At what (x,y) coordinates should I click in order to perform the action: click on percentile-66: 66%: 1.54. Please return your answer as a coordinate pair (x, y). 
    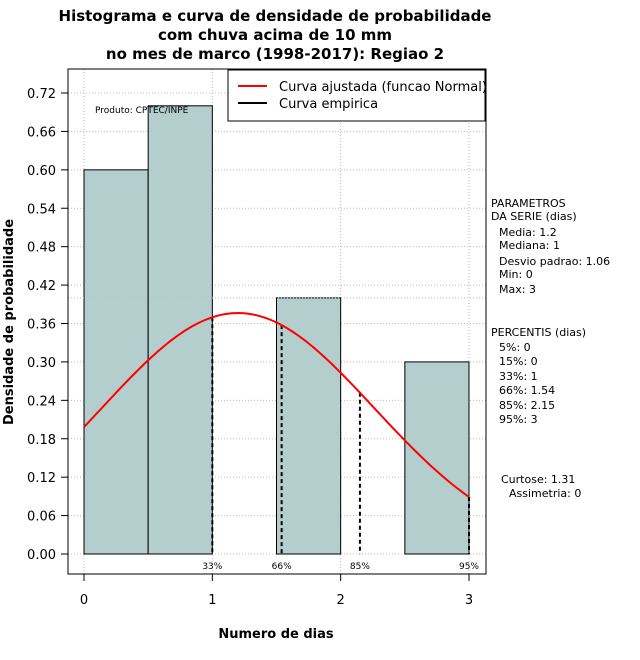
    Looking at the image, I should click on (527, 390).